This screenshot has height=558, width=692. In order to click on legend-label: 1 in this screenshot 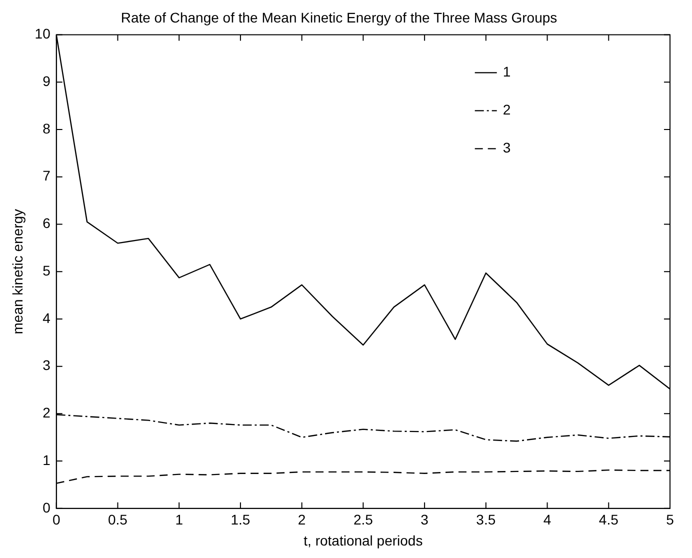, I will do `click(506, 72)`.